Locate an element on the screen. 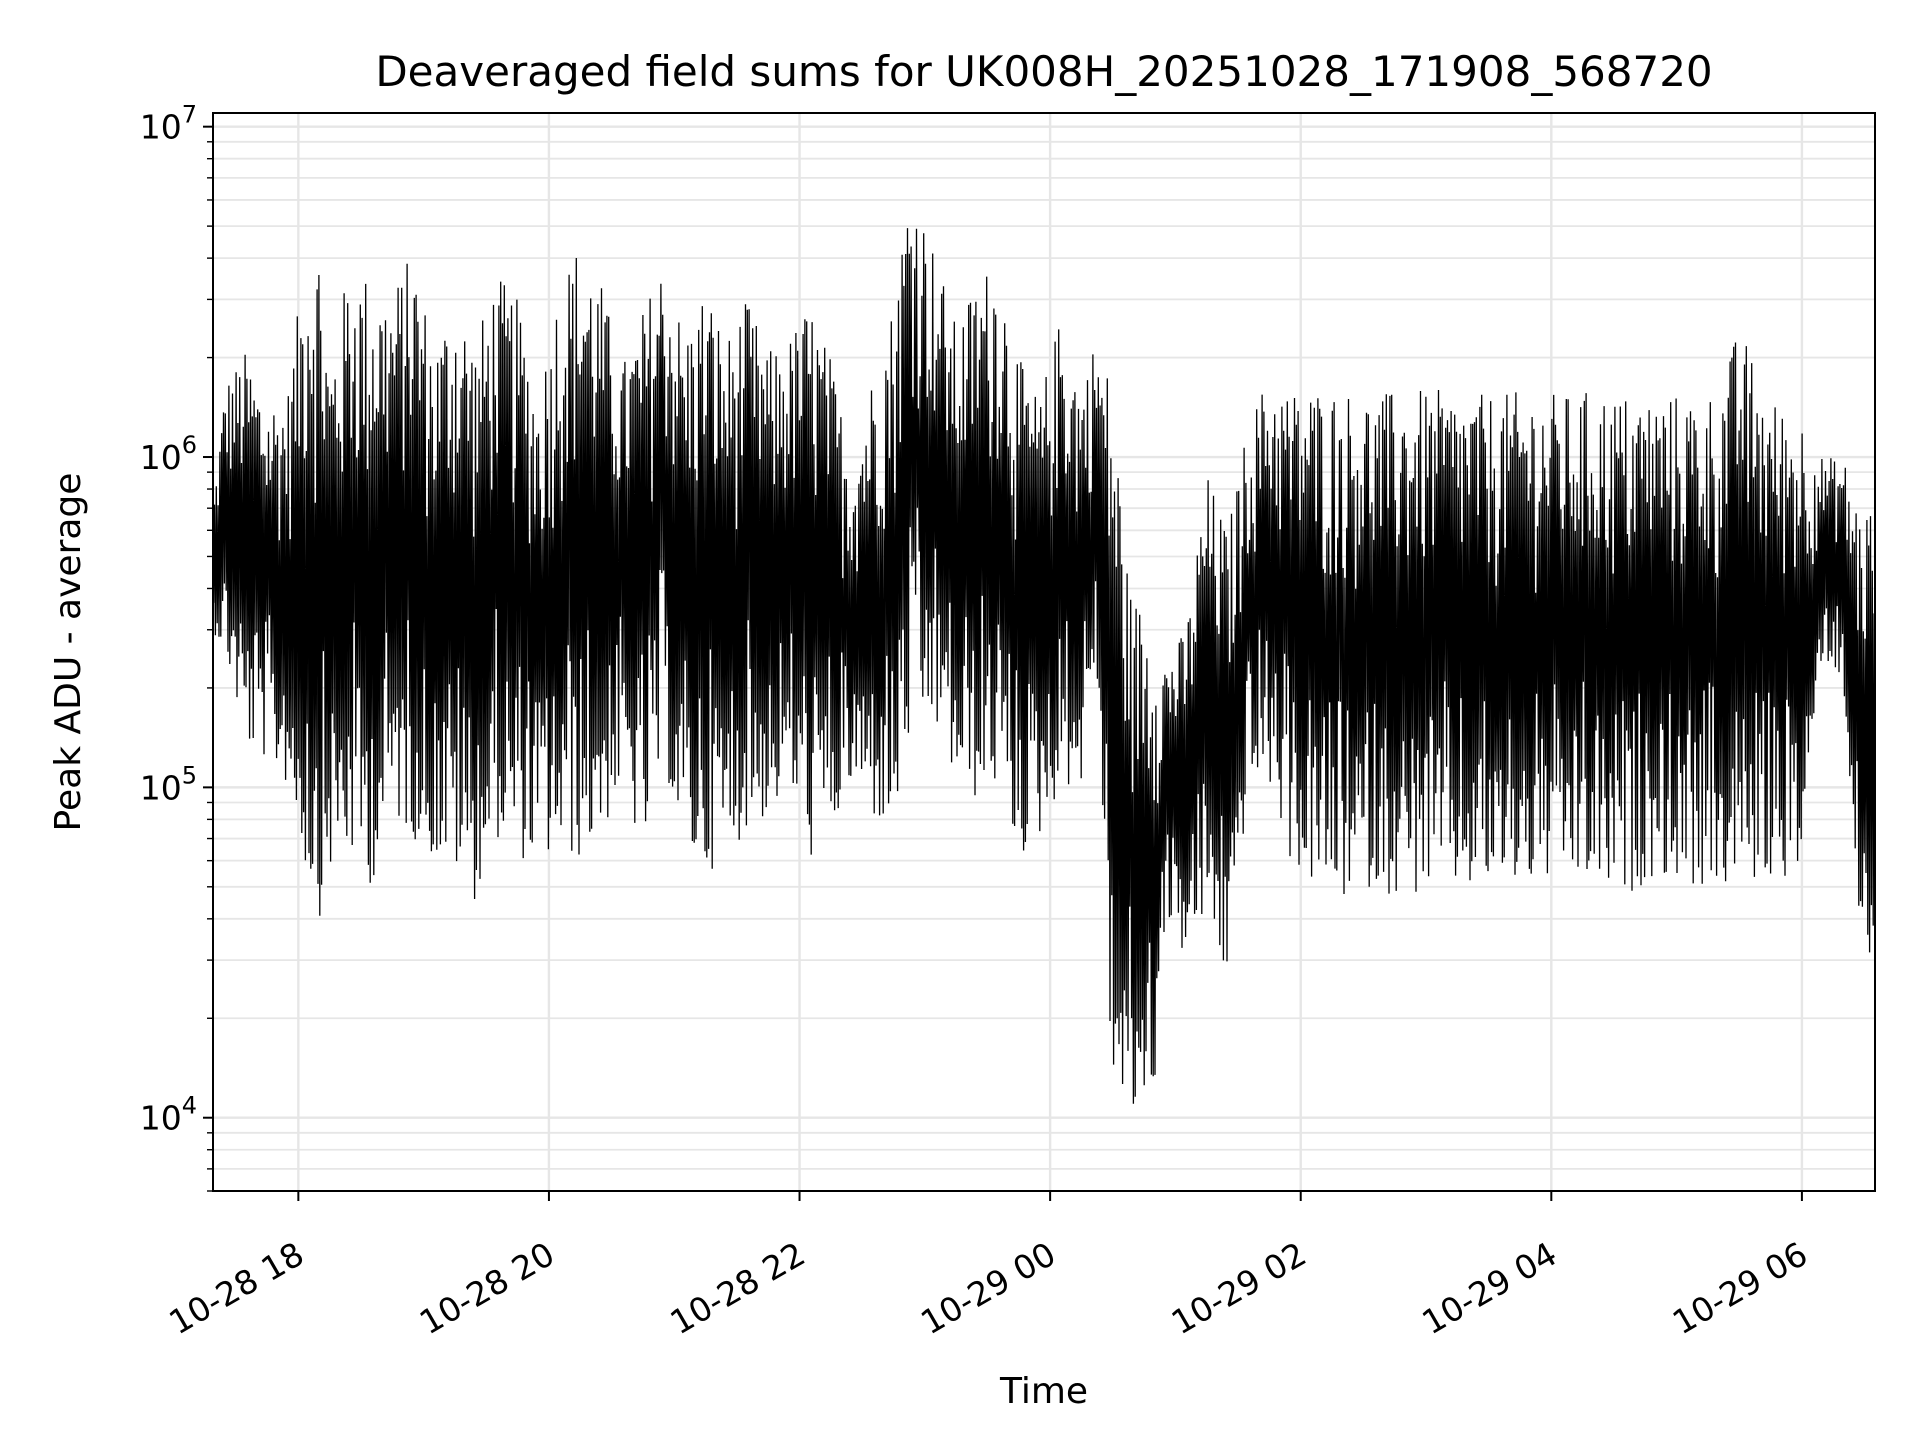  y-axis-label: Peak ADU - average is located at coordinates (68, 652).